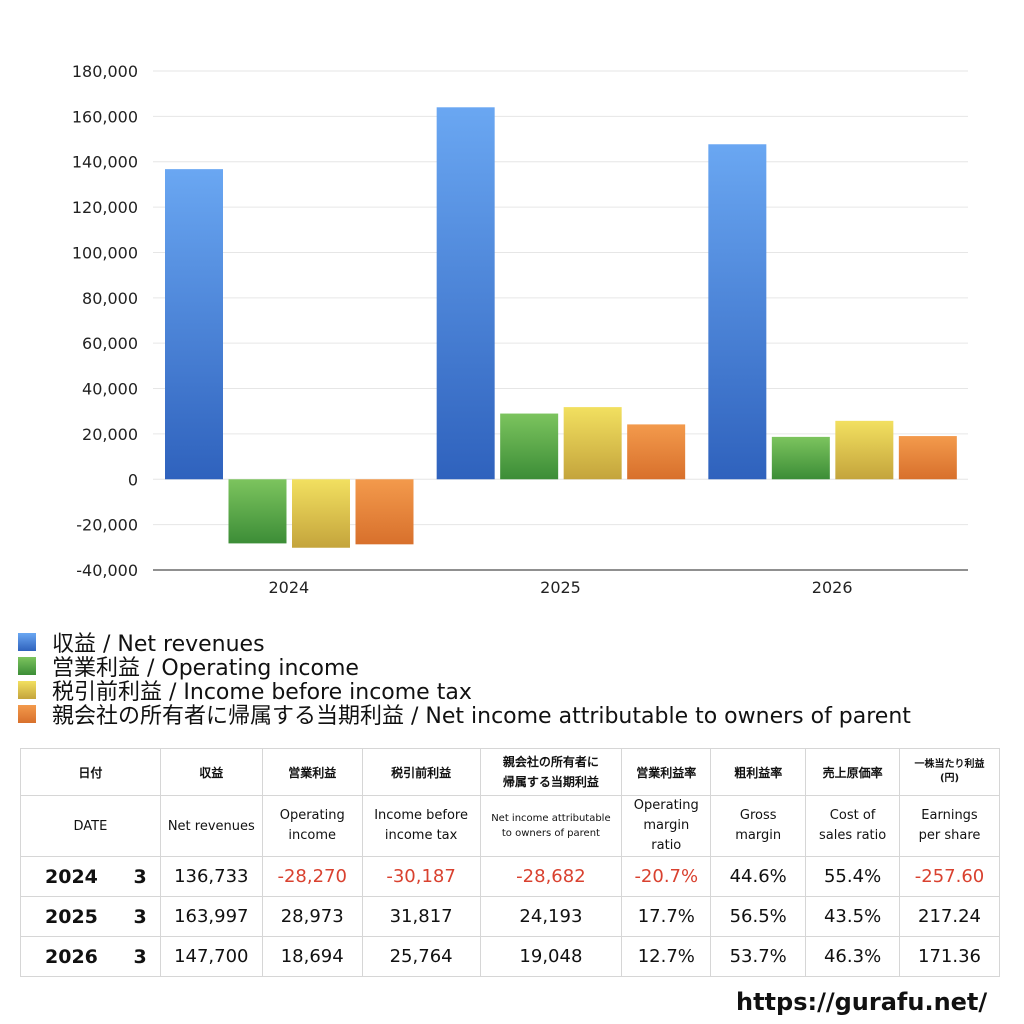  What do you see at coordinates (27, 690) in the screenshot?
I see `legend-swatch-yellow` at bounding box center [27, 690].